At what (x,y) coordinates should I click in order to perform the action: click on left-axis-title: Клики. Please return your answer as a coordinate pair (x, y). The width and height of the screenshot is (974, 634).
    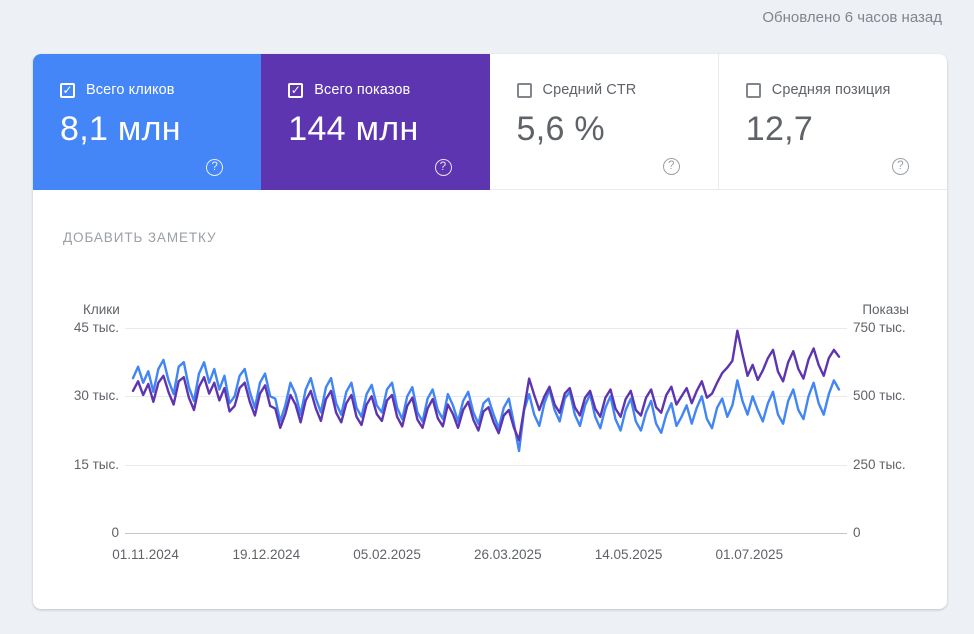
    Looking at the image, I should click on (101, 309).